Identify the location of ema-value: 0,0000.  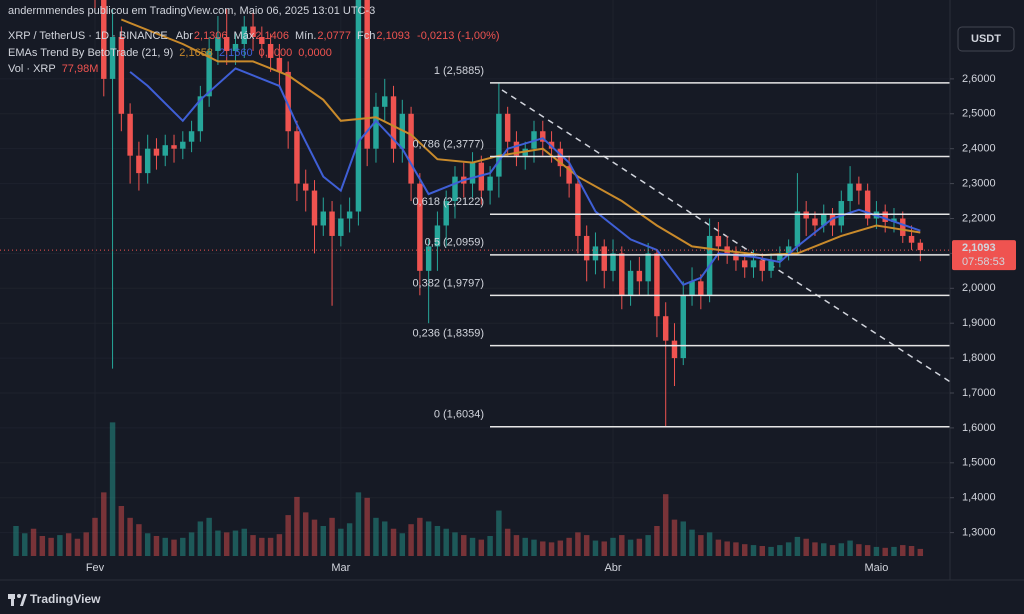
(275, 53).